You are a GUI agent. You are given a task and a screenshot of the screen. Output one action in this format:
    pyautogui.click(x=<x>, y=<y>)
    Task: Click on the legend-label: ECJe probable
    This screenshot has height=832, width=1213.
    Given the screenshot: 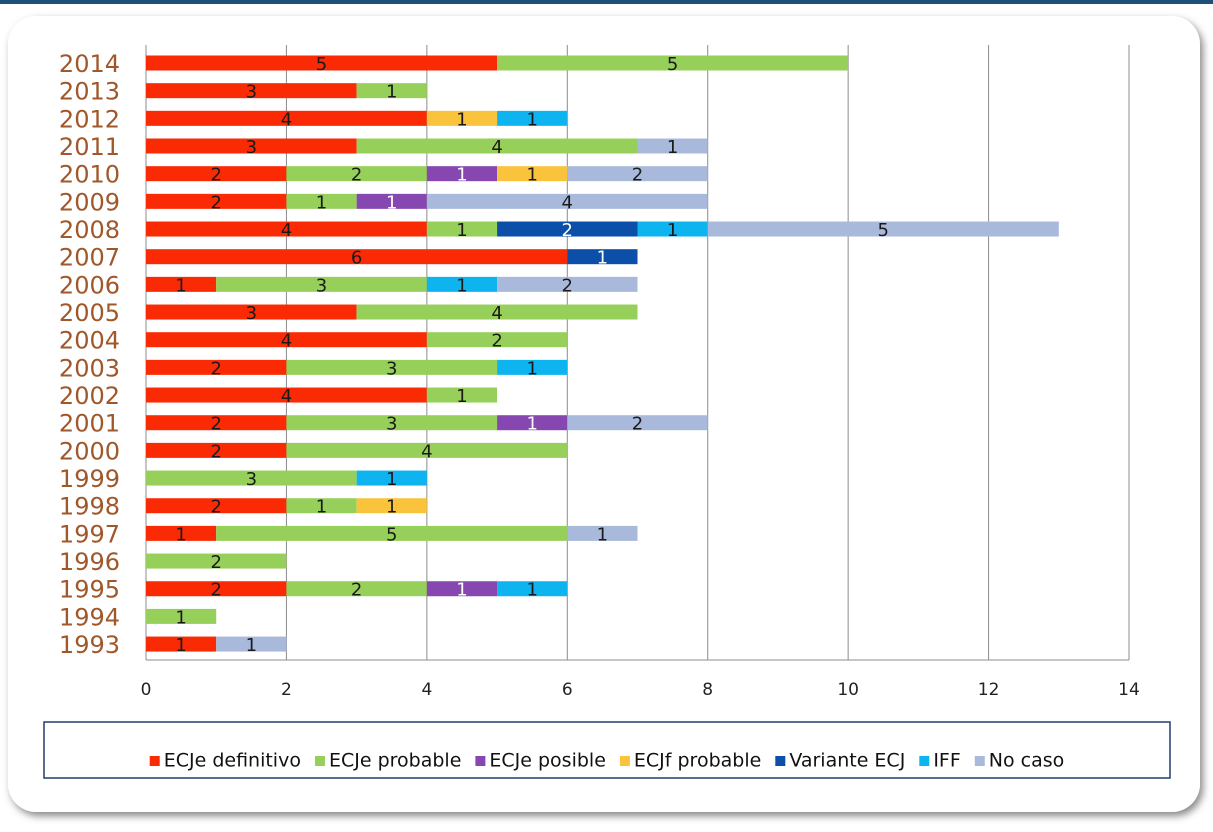 What is the action you would take?
    pyautogui.click(x=395, y=761)
    